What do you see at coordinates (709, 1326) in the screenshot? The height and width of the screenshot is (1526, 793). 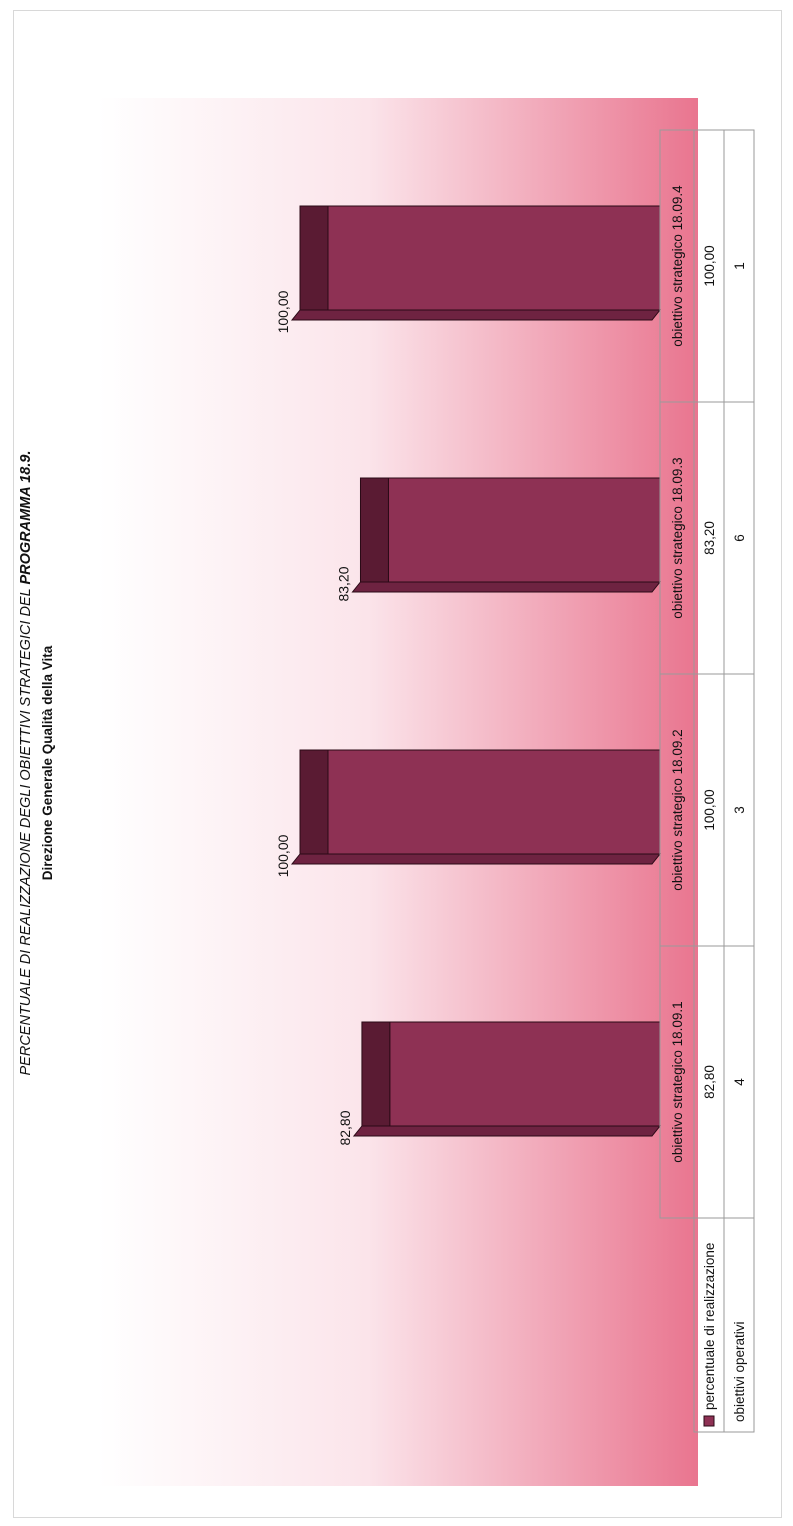 I see `table-row-name-1: percentuale di realizzazione` at bounding box center [709, 1326].